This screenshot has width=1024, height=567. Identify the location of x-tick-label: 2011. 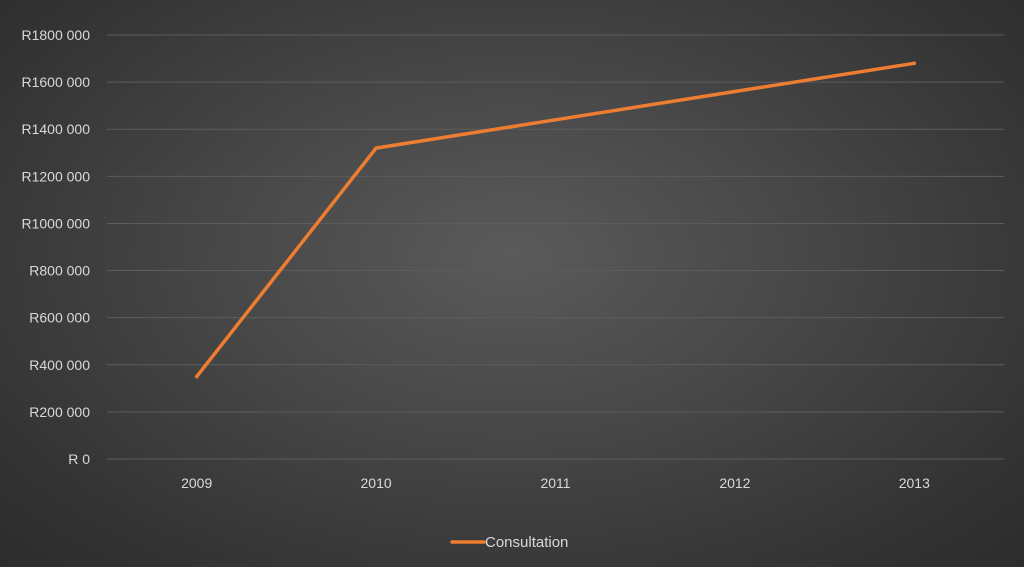
(555, 483).